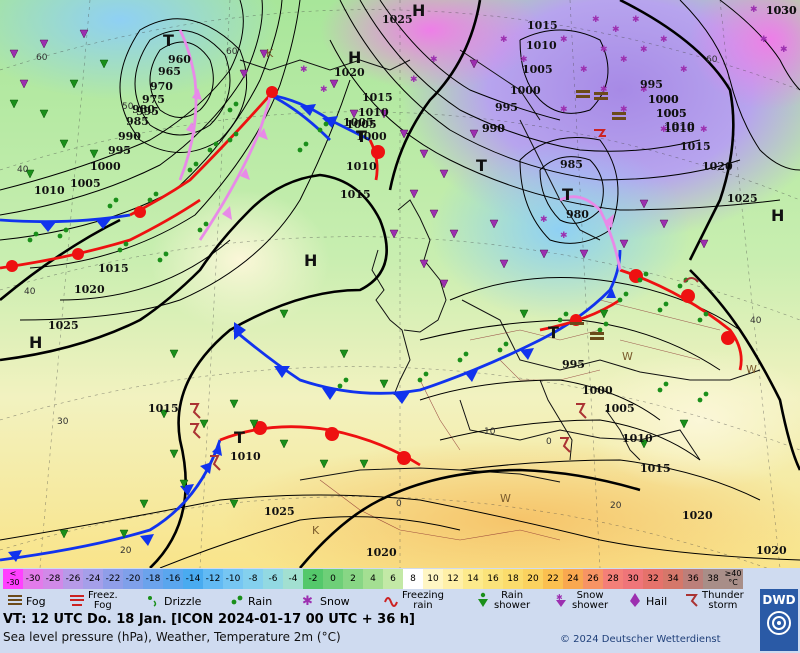 This screenshot has width=800, height=653. I want to click on pressure-label: 990, so click(493, 128).